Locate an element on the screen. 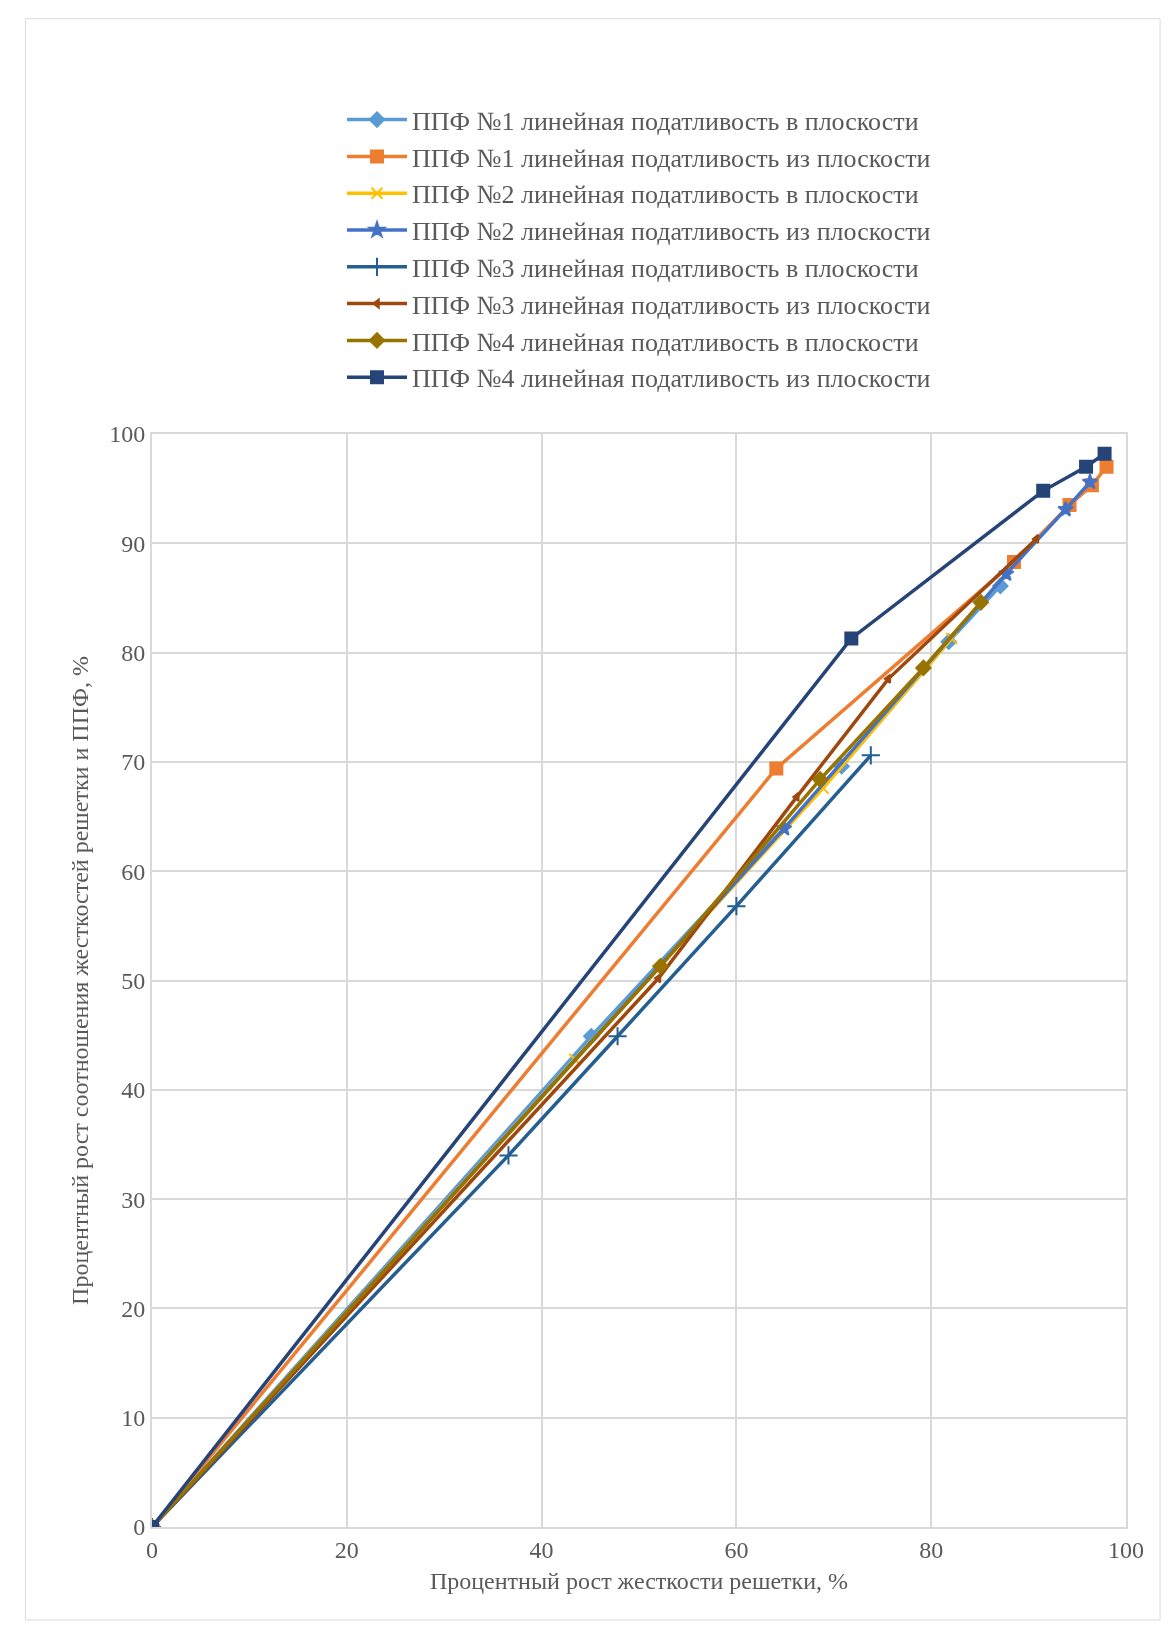 The width and height of the screenshot is (1172, 1647). x-axis-title: Процентный рост жесткости решетки, % is located at coordinates (639, 1580).